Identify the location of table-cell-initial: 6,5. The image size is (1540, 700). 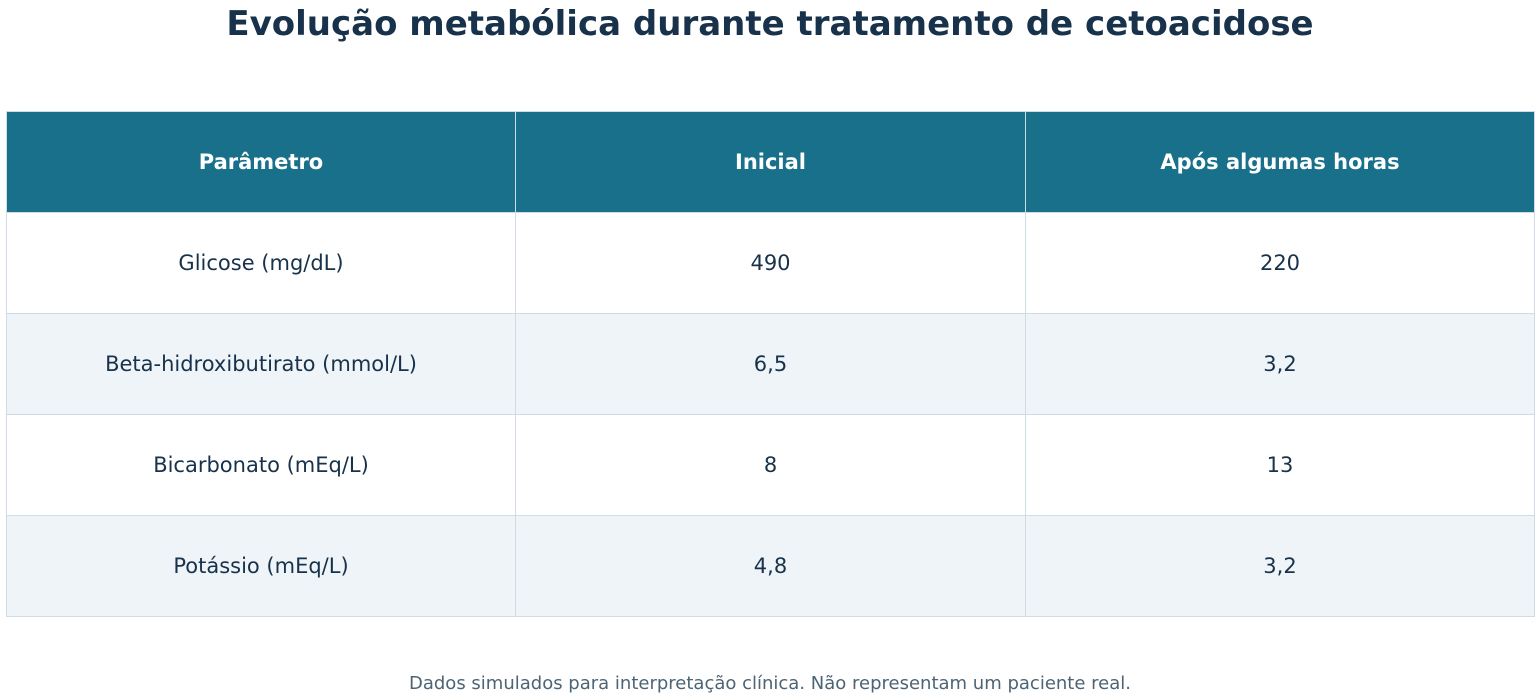
(770, 364).